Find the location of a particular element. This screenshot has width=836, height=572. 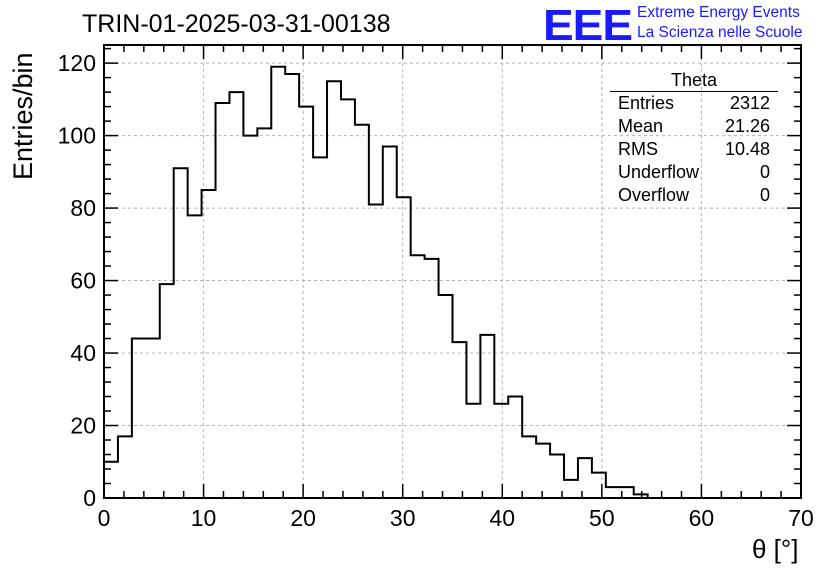

x-tick-label: 60 is located at coordinates (702, 518).